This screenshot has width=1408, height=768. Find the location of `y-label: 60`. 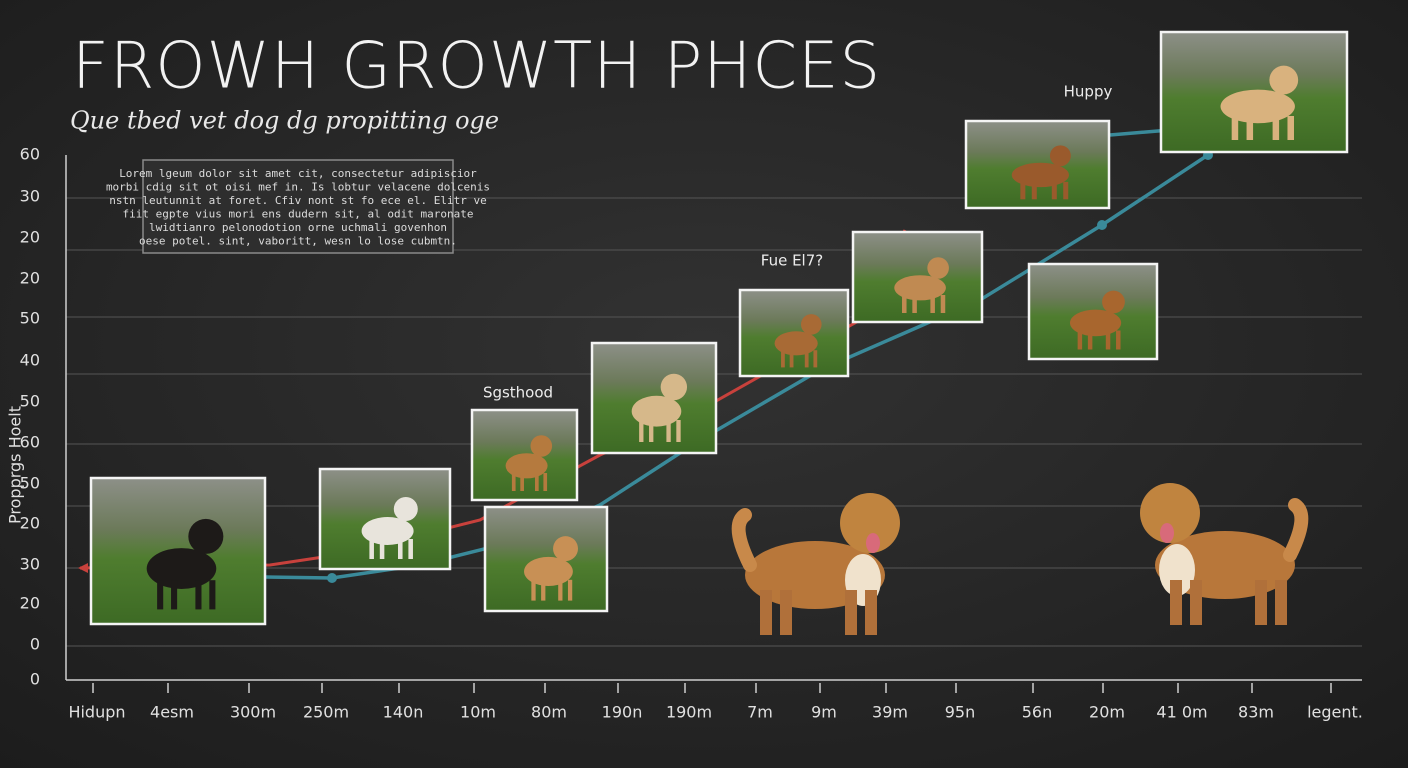

y-label: 60 is located at coordinates (30, 442).